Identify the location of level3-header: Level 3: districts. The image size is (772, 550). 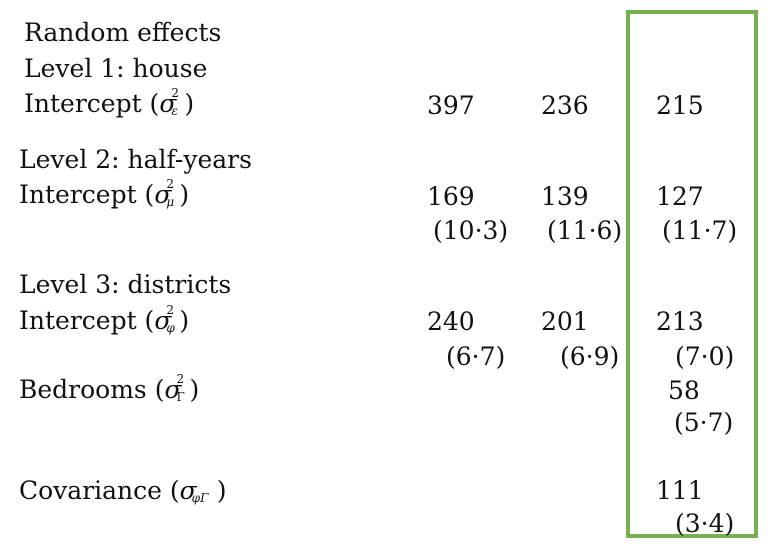
(125, 284).